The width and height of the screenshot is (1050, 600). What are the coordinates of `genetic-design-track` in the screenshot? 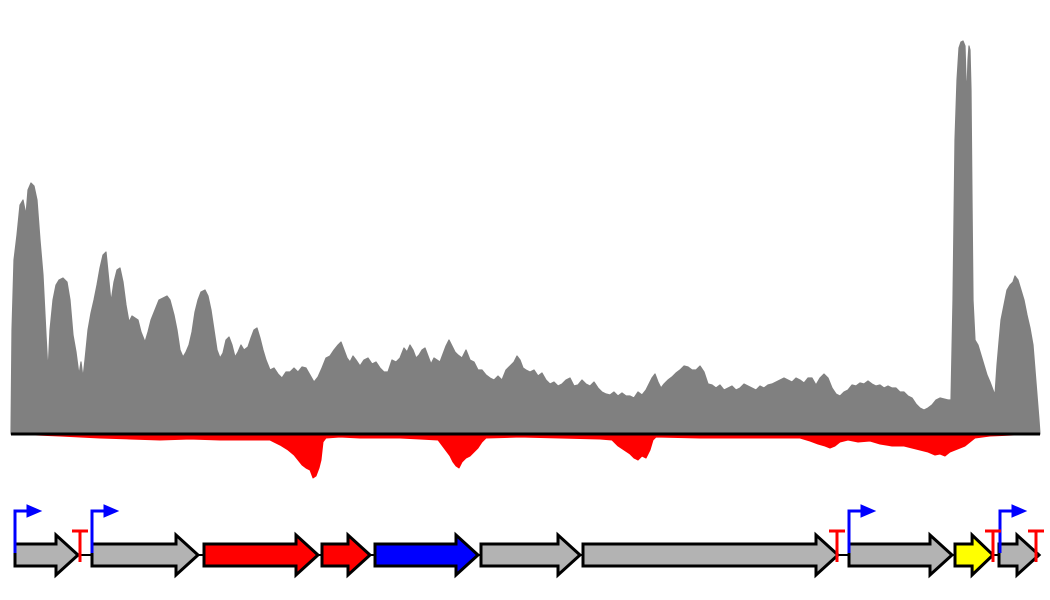 It's located at (528, 541).